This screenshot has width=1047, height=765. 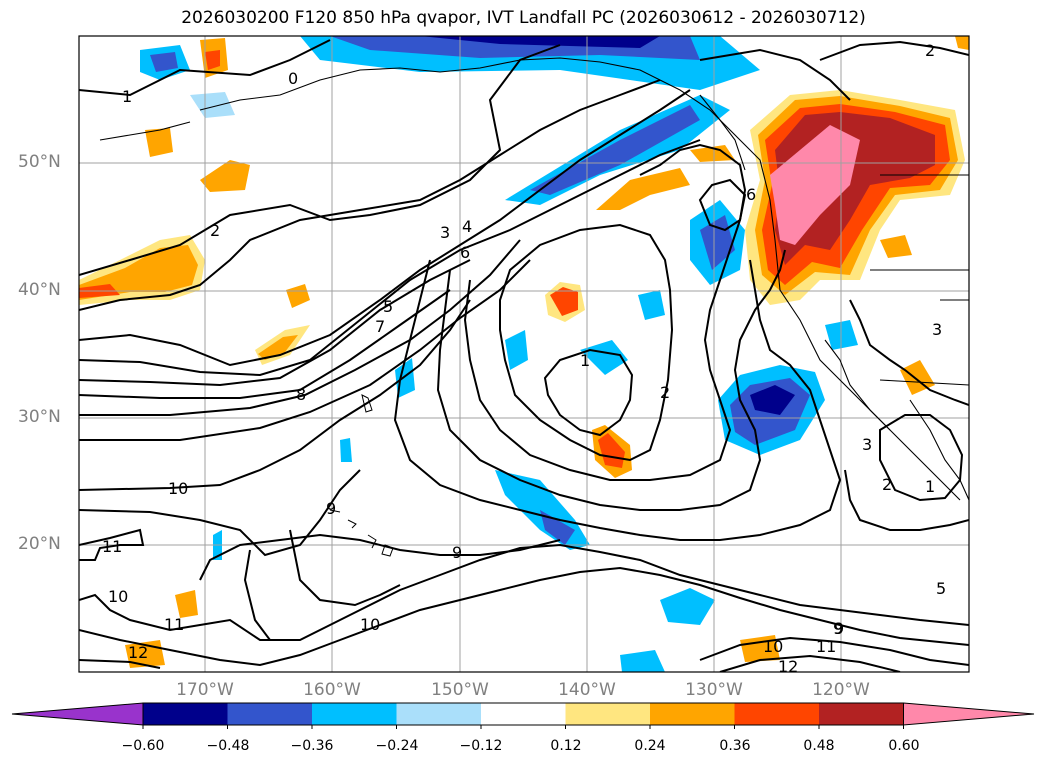 What do you see at coordinates (643, 189) in the screenshot?
I see `pos-blob-center-north` at bounding box center [643, 189].